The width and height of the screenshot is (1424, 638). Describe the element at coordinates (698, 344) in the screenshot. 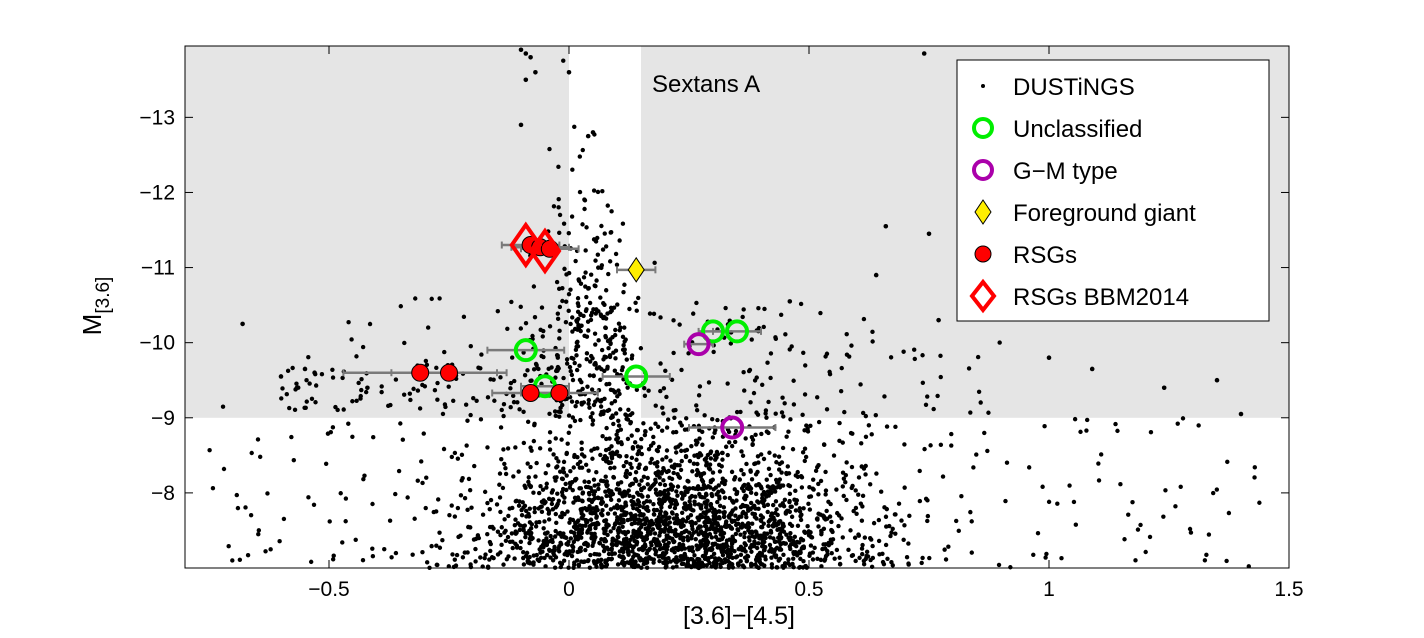

I see `g-m-type-marker` at that location.